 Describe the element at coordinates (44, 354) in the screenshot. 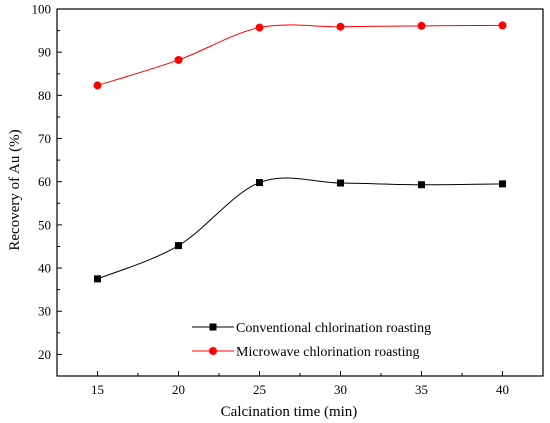

I see `y-tick-label: 20` at that location.